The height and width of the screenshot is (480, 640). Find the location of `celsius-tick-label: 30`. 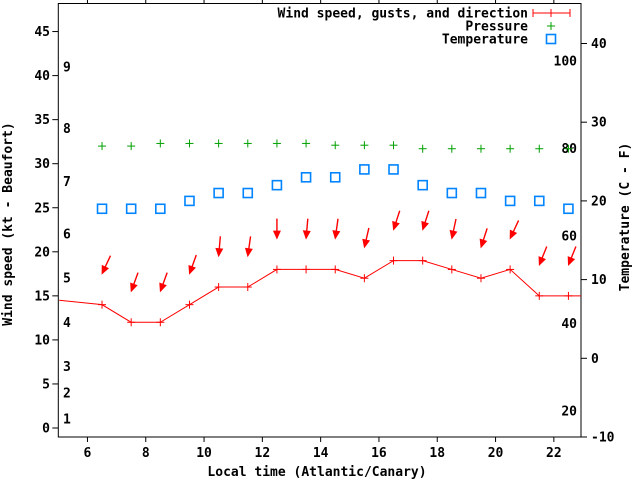

celsius-tick-label: 30 is located at coordinates (599, 123).